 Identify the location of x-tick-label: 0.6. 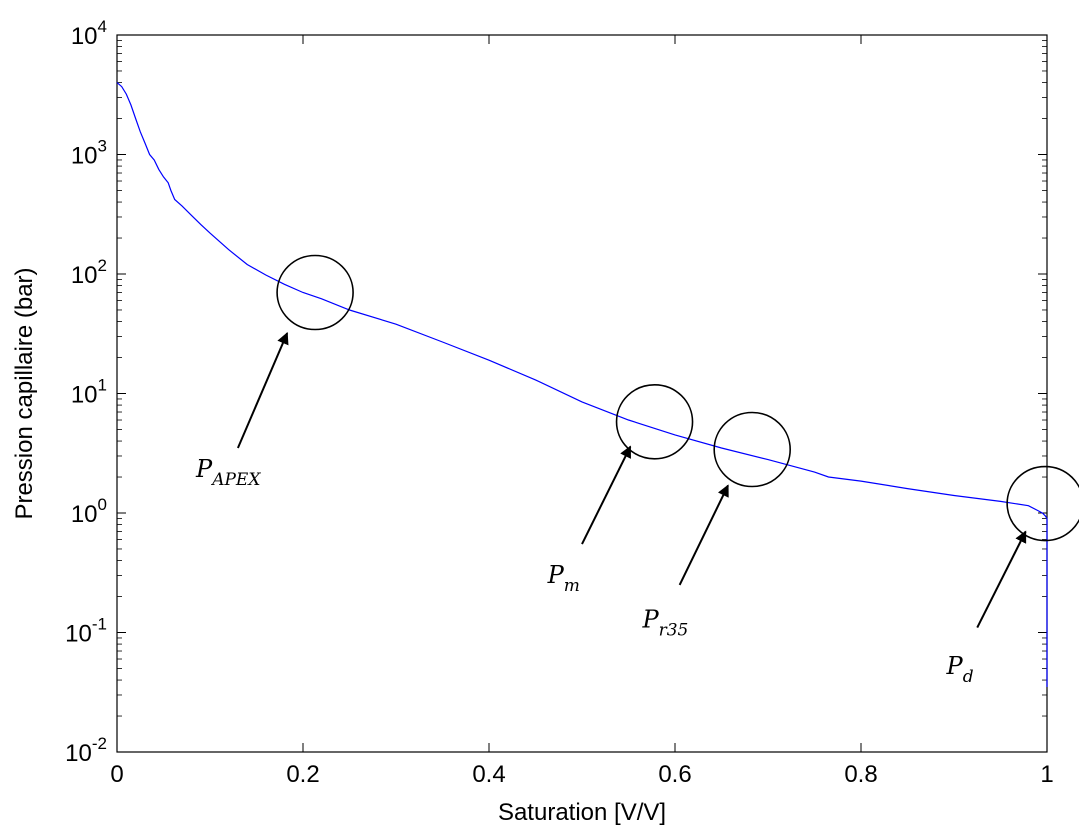
(674, 774).